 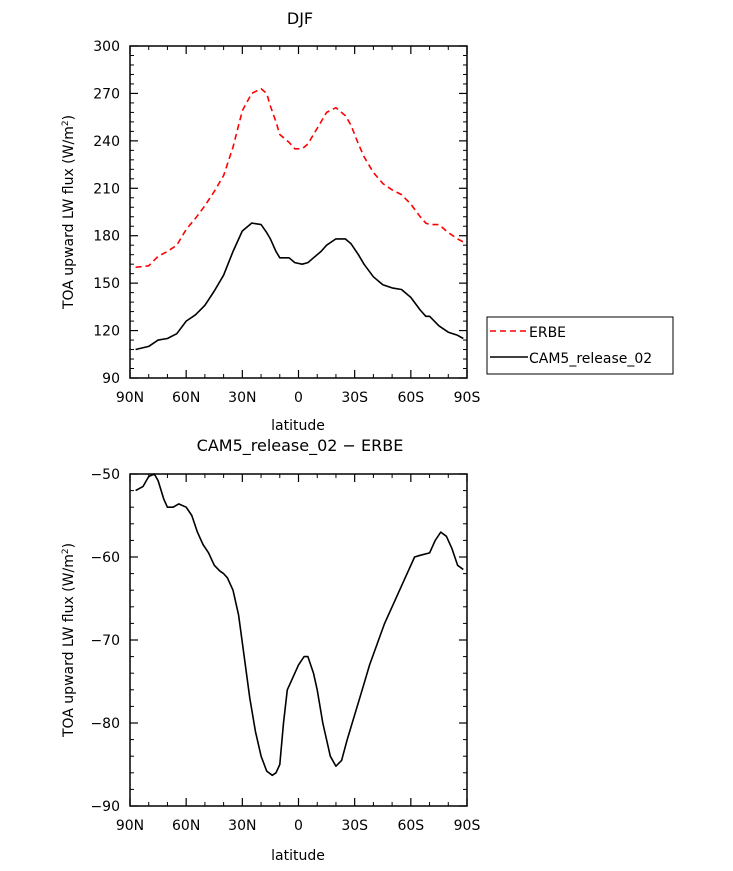 What do you see at coordinates (547, 333) in the screenshot?
I see `legend-label-erbe: ERBE` at bounding box center [547, 333].